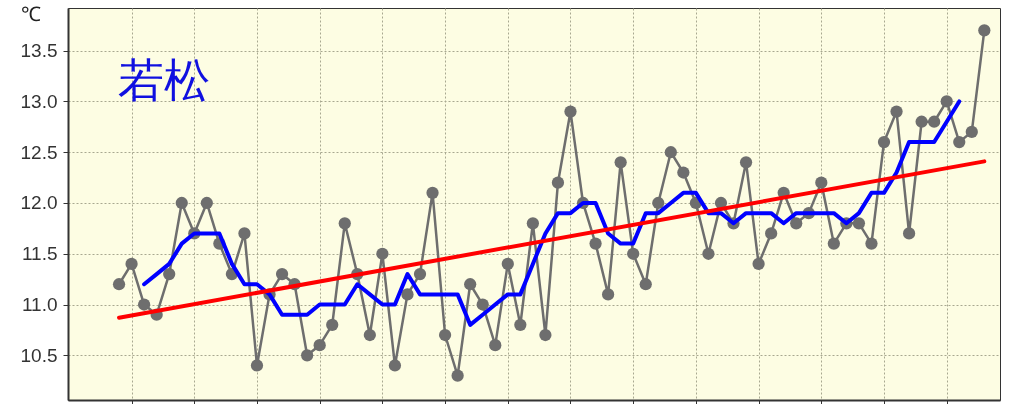 Image resolution: width=1018 pixels, height=404 pixels. Describe the element at coordinates (39, 305) in the screenshot. I see `y-tick-label: 11.0` at that location.